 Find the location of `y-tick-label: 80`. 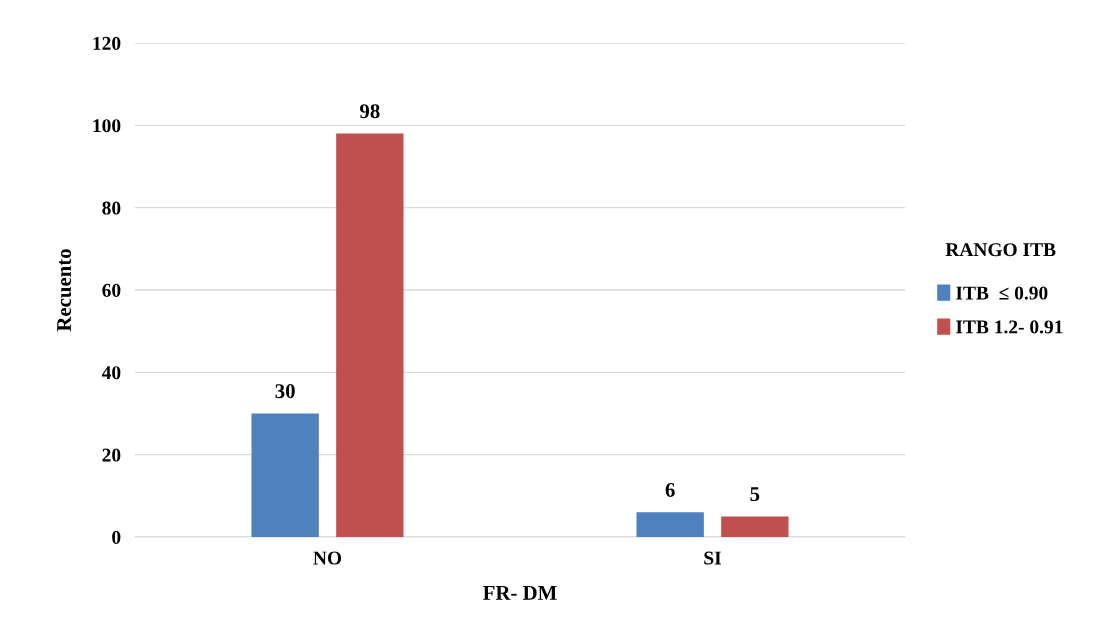

y-tick-label: 80 is located at coordinates (111, 208).